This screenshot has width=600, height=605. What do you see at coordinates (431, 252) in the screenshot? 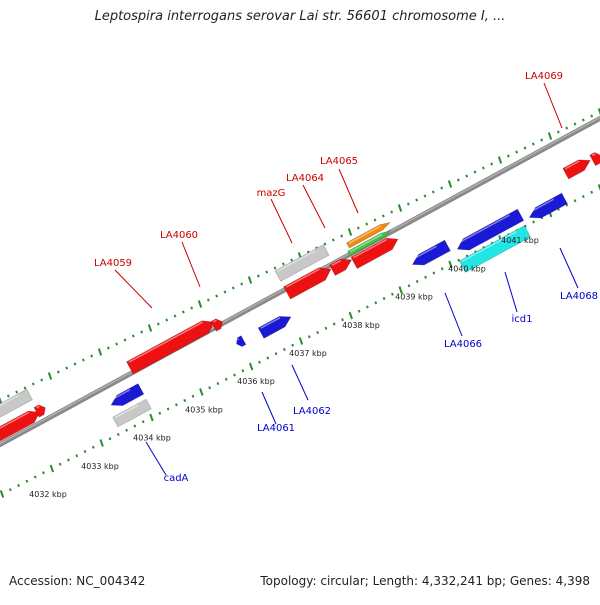
I see `gene-la4066` at bounding box center [431, 252].